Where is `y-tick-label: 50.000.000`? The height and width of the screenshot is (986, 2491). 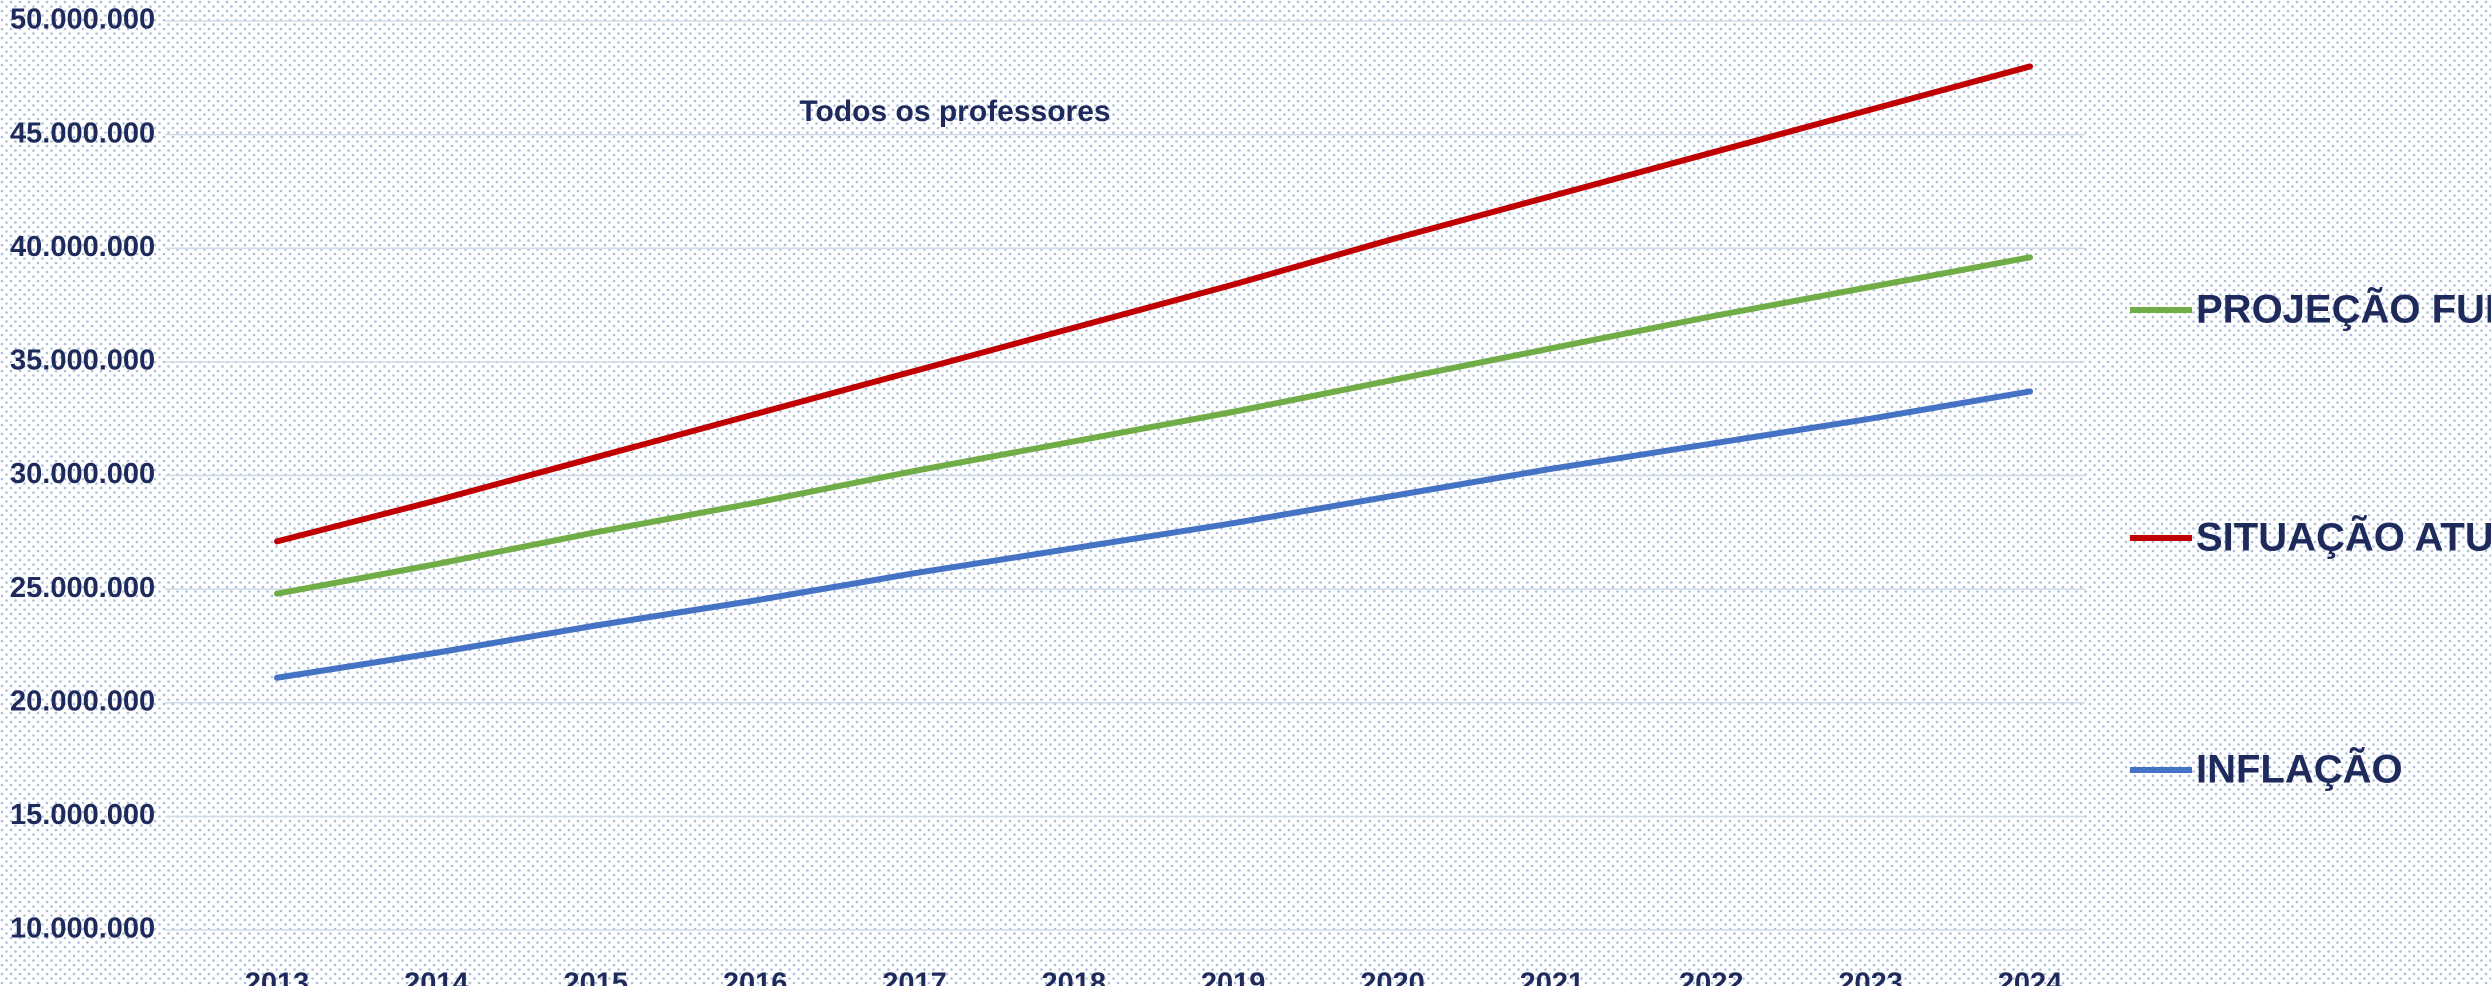 y-tick-label: 50.000.000 is located at coordinates (82, 20).